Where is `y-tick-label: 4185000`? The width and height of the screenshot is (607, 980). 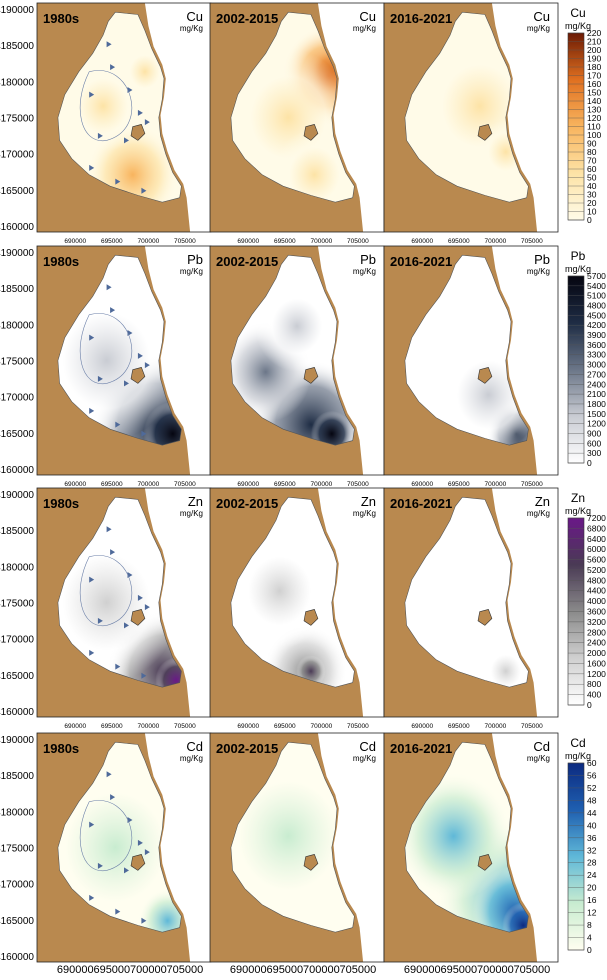
y-tick-label: 4185000 is located at coordinates (17, 289).